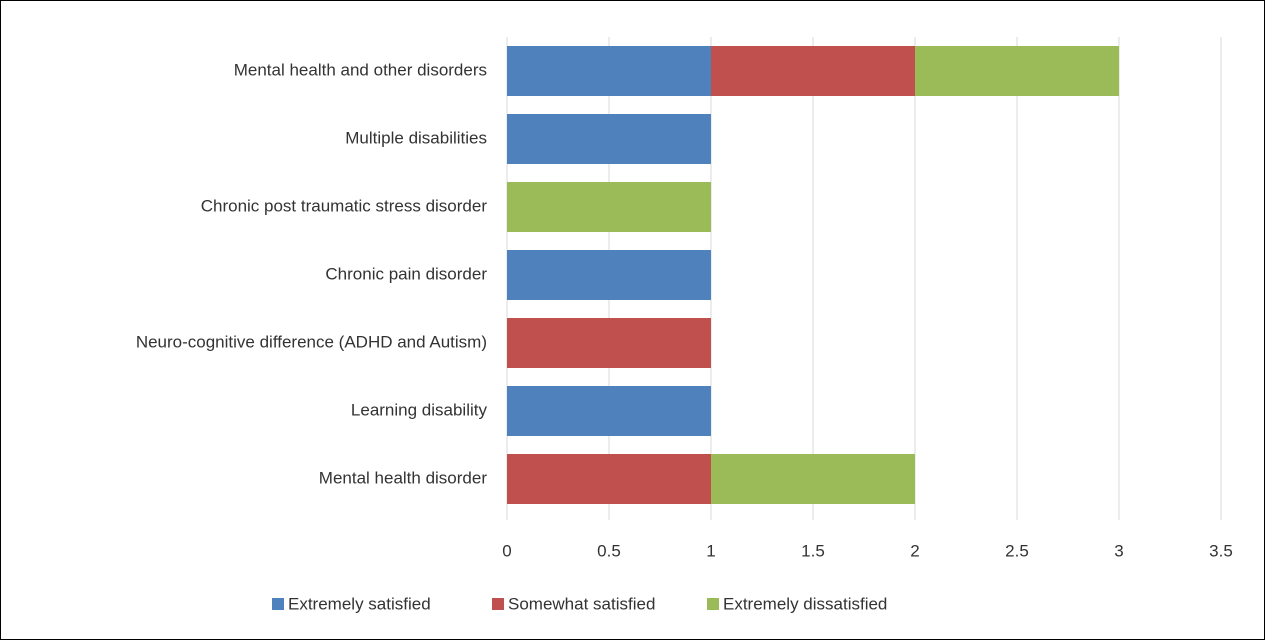 The height and width of the screenshot is (640, 1265). What do you see at coordinates (406, 273) in the screenshot?
I see `y-tick-label: Chronic pain disorder` at bounding box center [406, 273].